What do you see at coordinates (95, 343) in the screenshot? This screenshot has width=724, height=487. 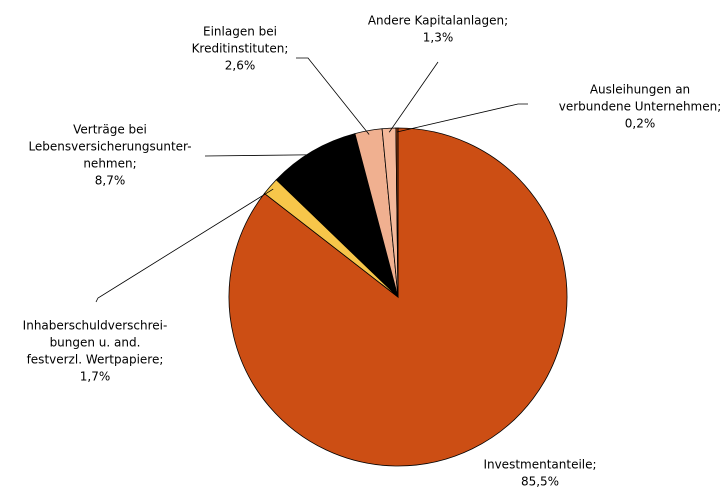 I see `slice-label: bungen u. and.` at bounding box center [95, 343].